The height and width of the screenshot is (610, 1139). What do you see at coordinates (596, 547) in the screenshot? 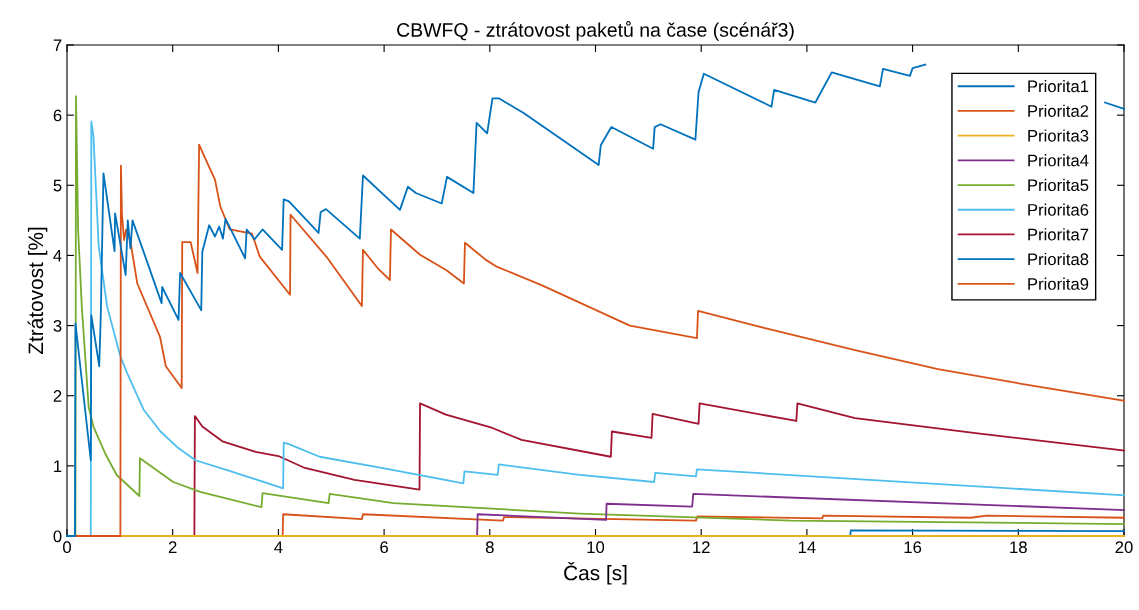
I see `x-tick-label: 10` at bounding box center [596, 547].